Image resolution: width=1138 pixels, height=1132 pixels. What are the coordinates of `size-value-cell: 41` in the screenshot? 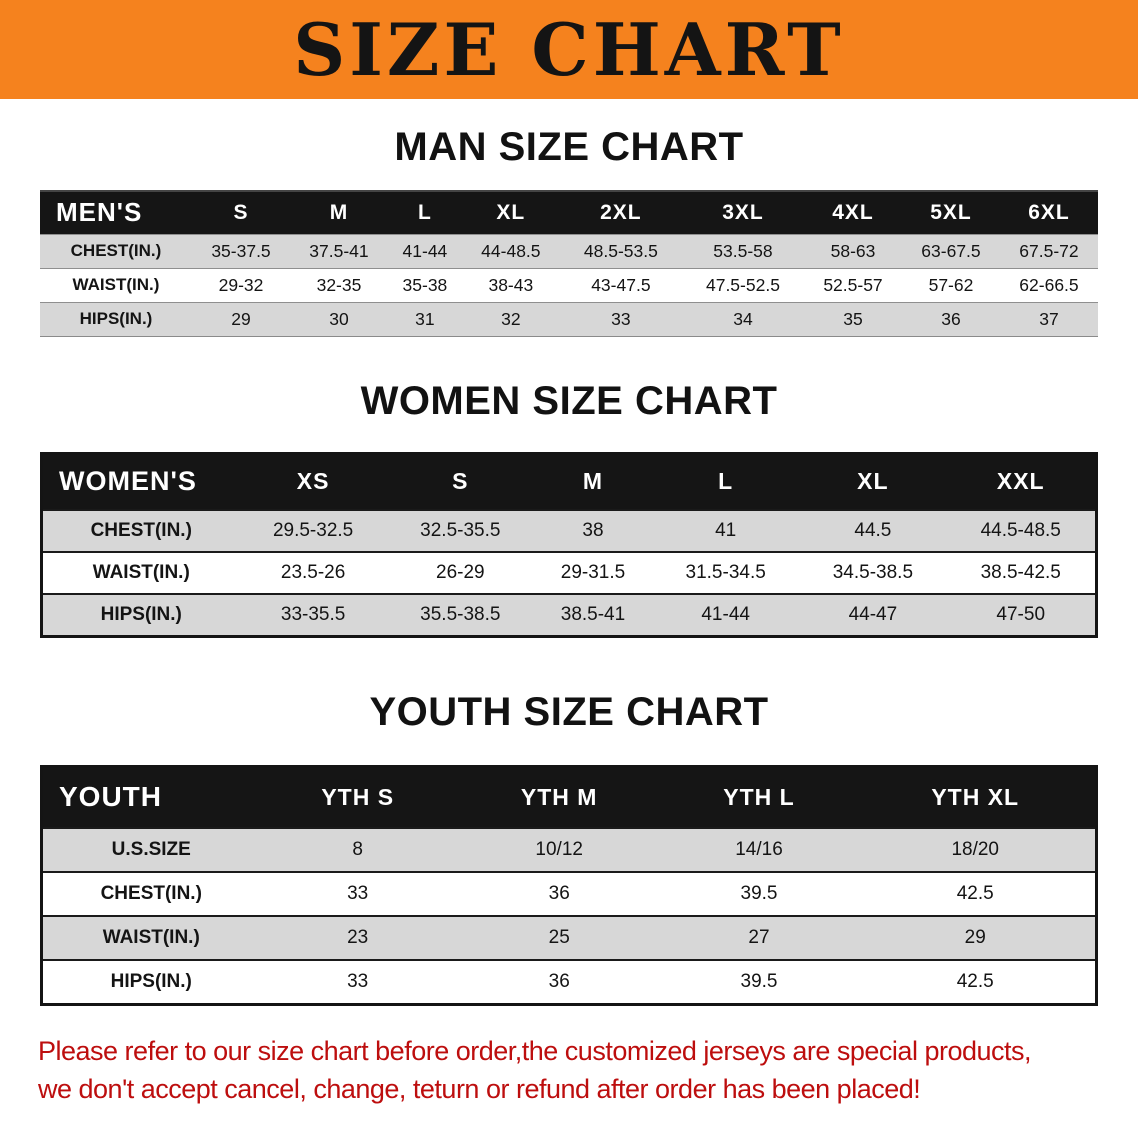 It's located at (726, 530).